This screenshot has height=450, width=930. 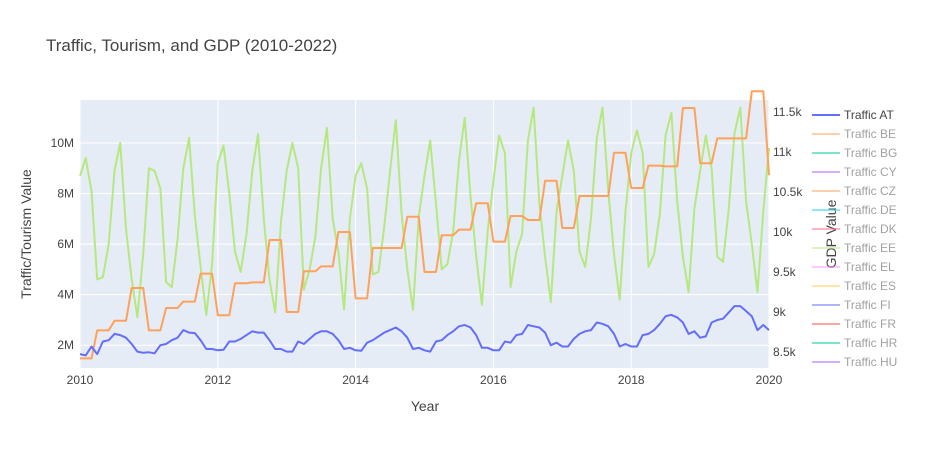 What do you see at coordinates (782, 152) in the screenshot?
I see `y-right-tick-label: 11k` at bounding box center [782, 152].